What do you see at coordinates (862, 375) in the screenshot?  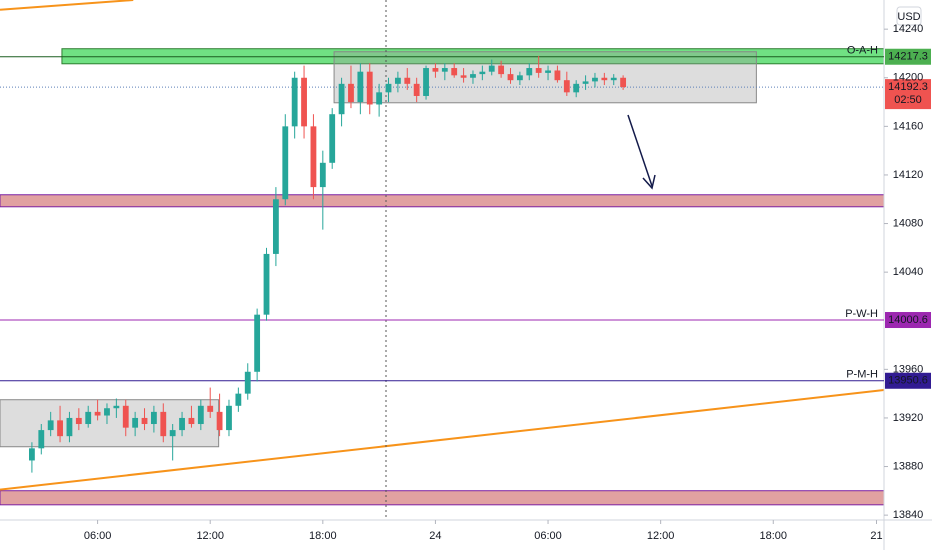 I see `level-name: P-M-H` at bounding box center [862, 375].